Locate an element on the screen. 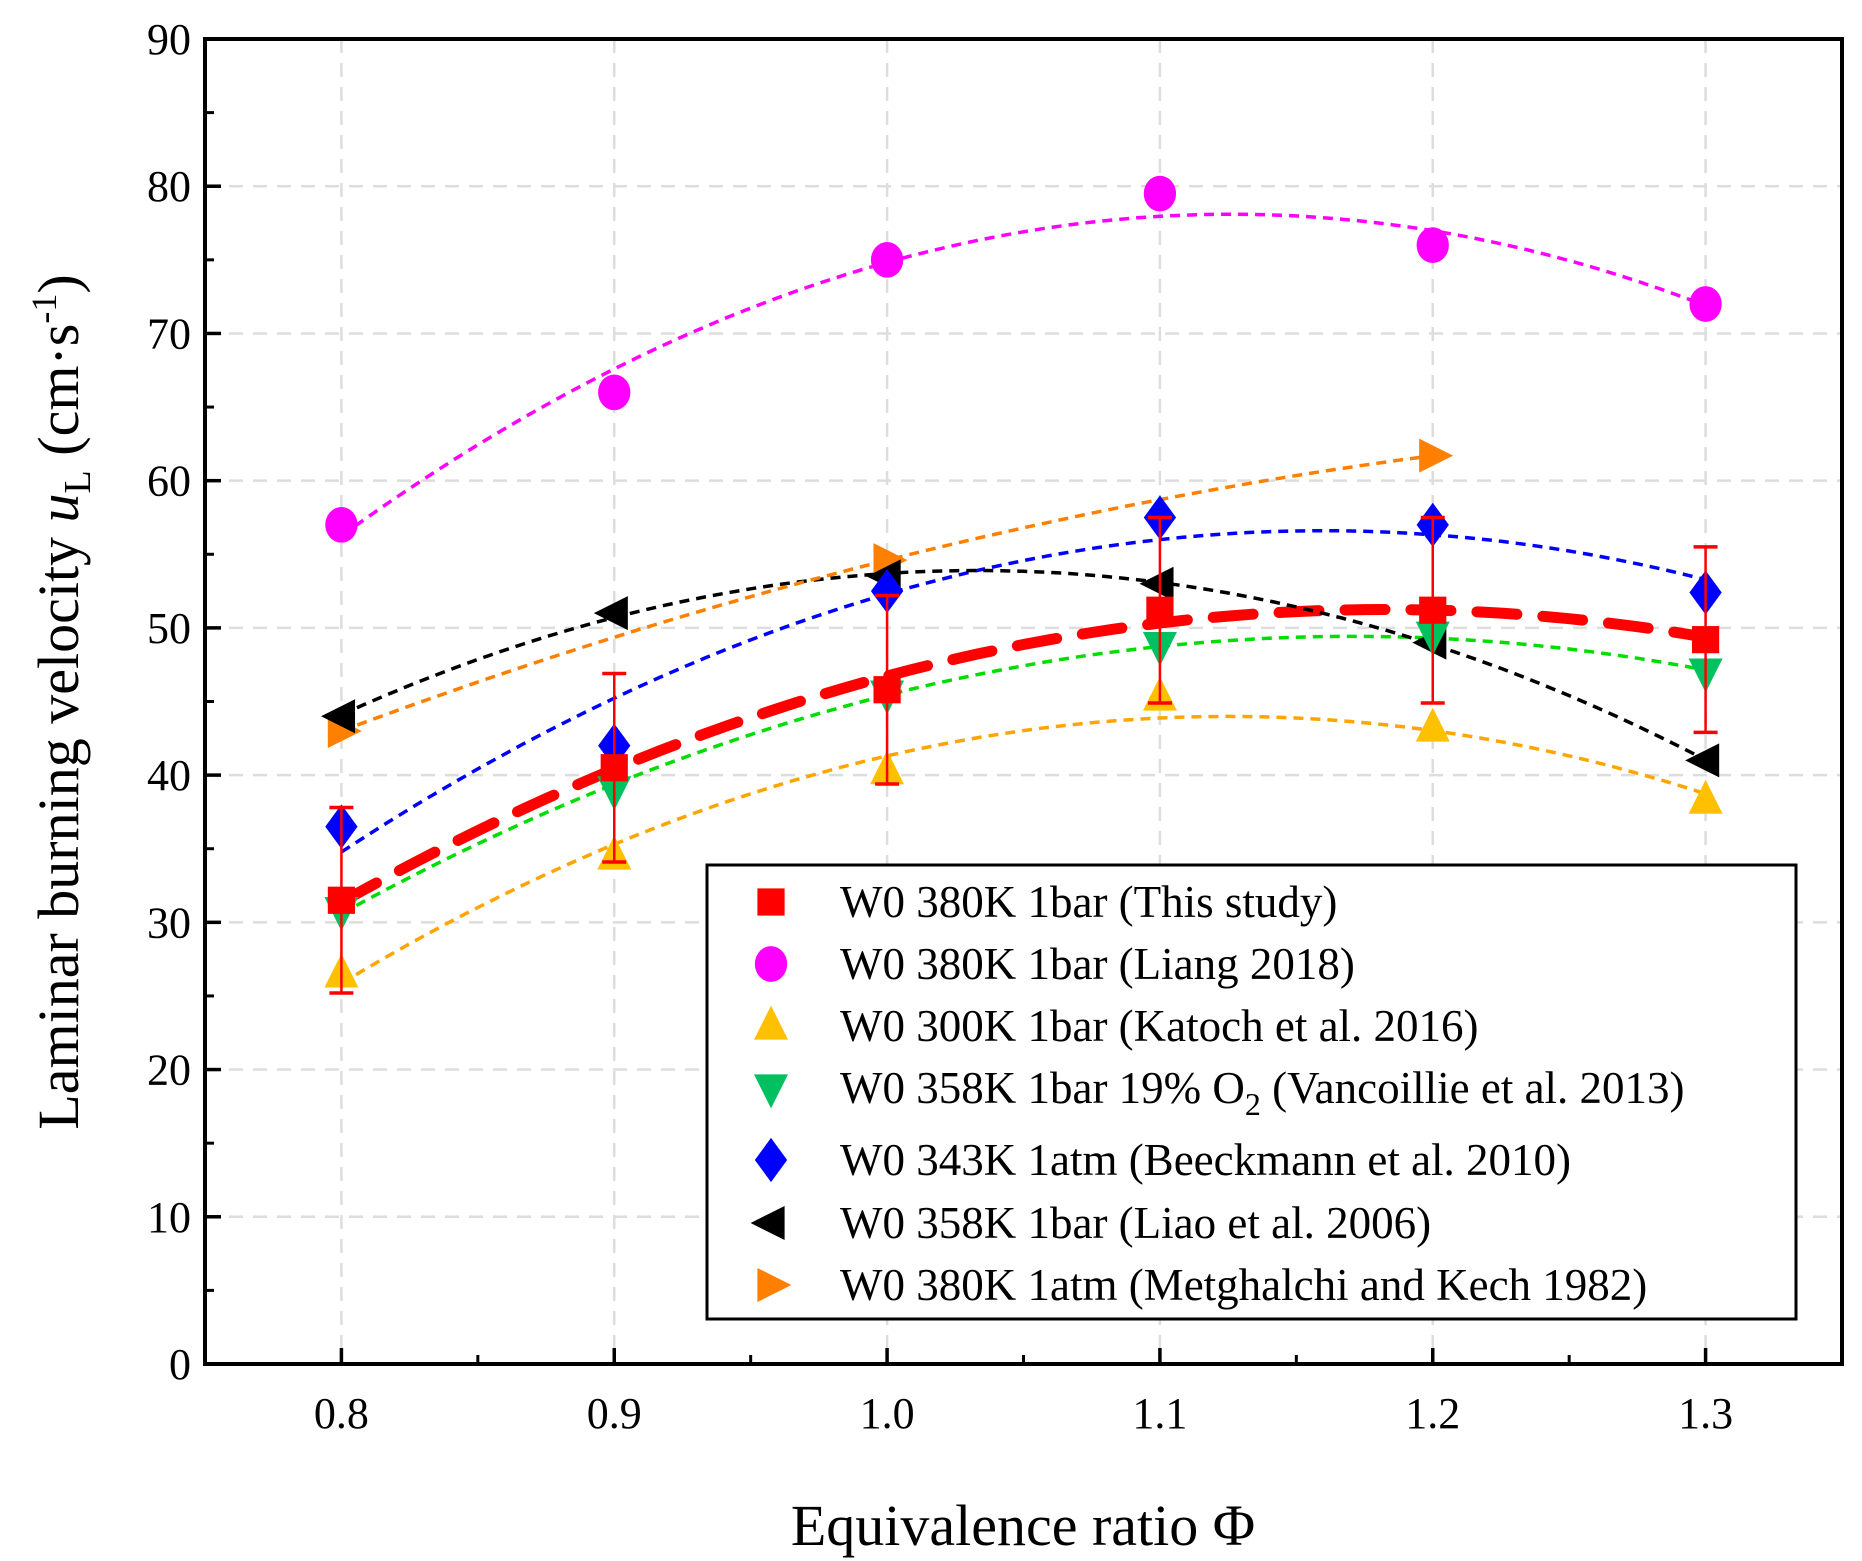 Image resolution: width=1862 pixels, height=1561 pixels. y-axis-title: Laminar burning velocity uL (cm·s-1) is located at coordinates (61, 701).